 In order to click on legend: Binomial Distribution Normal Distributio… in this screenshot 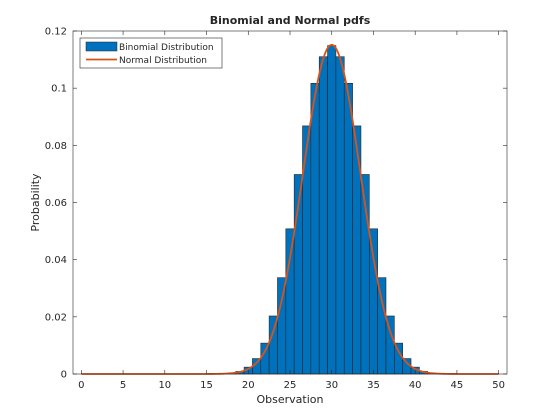, I will do `click(151, 53)`.